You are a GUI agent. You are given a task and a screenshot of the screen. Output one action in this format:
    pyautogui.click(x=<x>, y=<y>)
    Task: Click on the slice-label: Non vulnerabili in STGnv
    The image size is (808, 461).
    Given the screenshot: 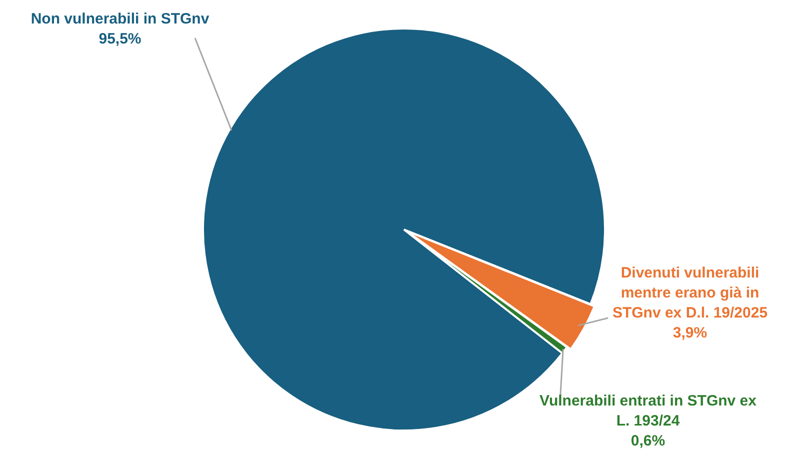 What is the action you would take?
    pyautogui.click(x=120, y=19)
    